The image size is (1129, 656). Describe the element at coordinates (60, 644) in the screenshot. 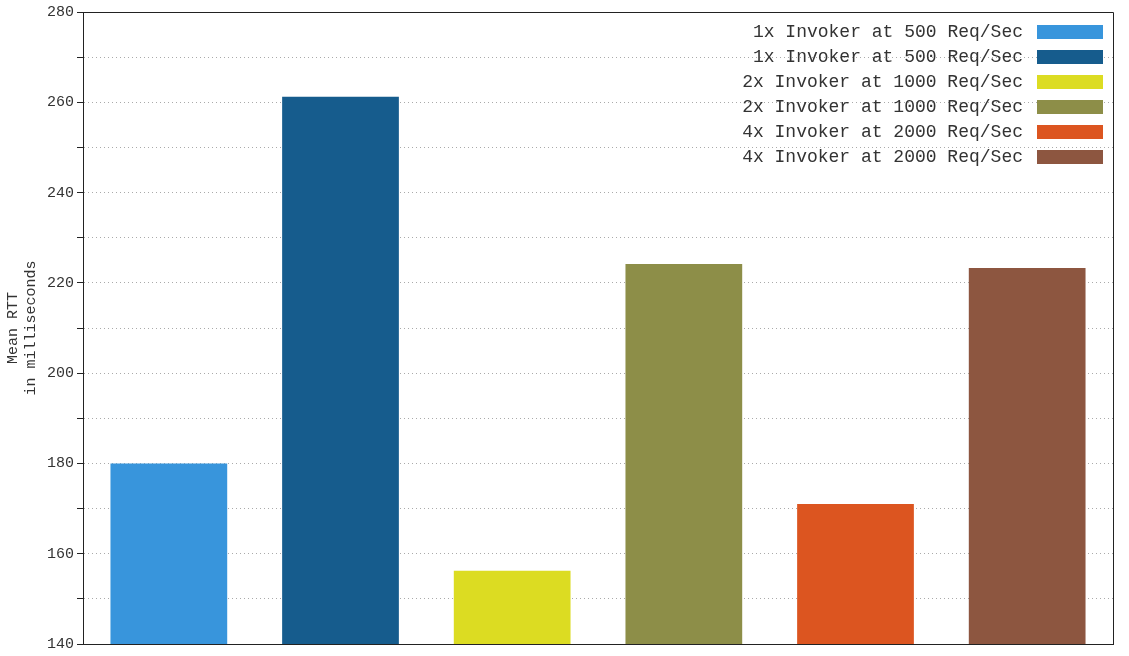

I see `y-tick-label: 140` at that location.